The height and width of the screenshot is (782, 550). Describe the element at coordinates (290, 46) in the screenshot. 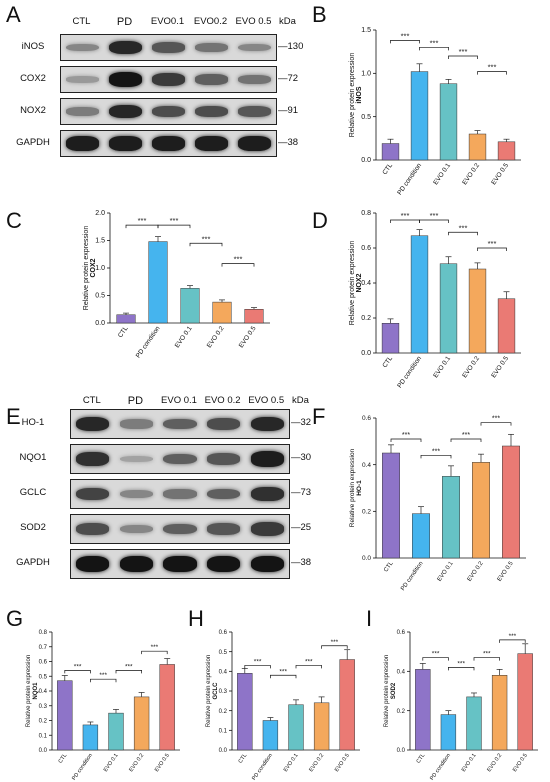

I see `molecular-weight-label: —130` at that location.